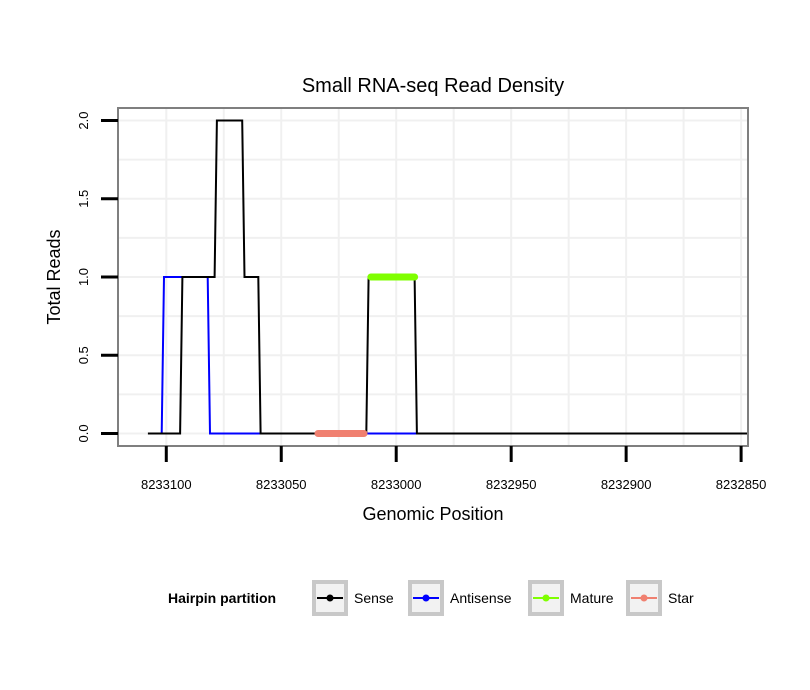 The image size is (810, 690). I want to click on y-tick-label: 0.0, so click(83, 433).